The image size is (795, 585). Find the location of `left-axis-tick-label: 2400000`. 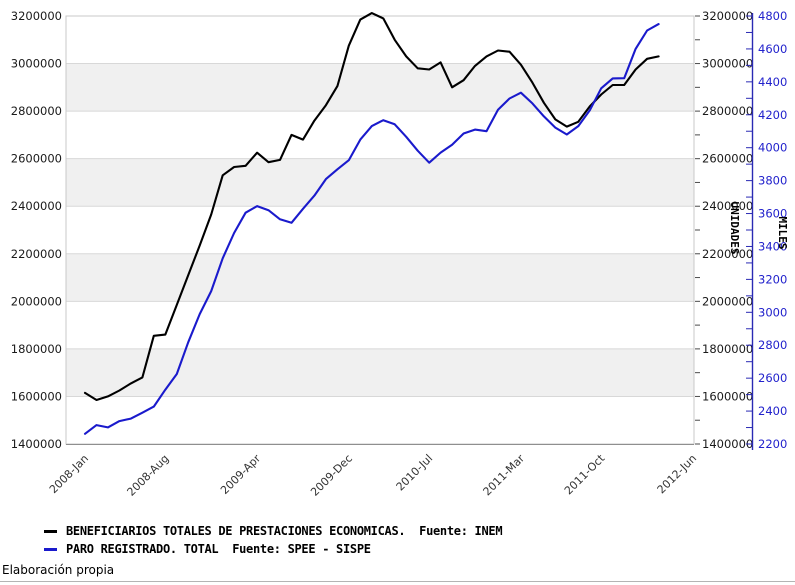

left-axis-tick-label: 2400000 is located at coordinates (36, 206).